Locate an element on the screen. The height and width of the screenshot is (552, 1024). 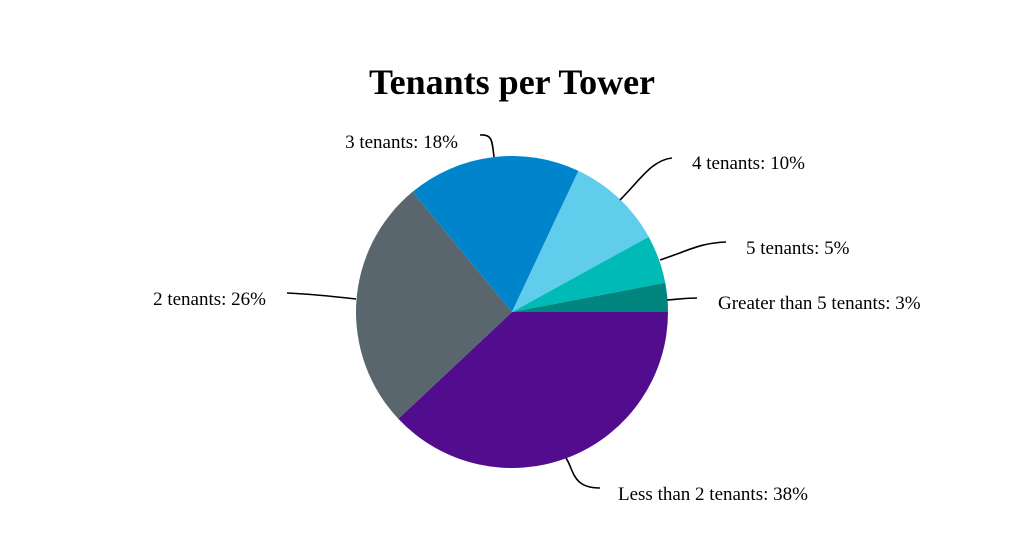
chart-title: Tenants per Tower is located at coordinates (512, 82).